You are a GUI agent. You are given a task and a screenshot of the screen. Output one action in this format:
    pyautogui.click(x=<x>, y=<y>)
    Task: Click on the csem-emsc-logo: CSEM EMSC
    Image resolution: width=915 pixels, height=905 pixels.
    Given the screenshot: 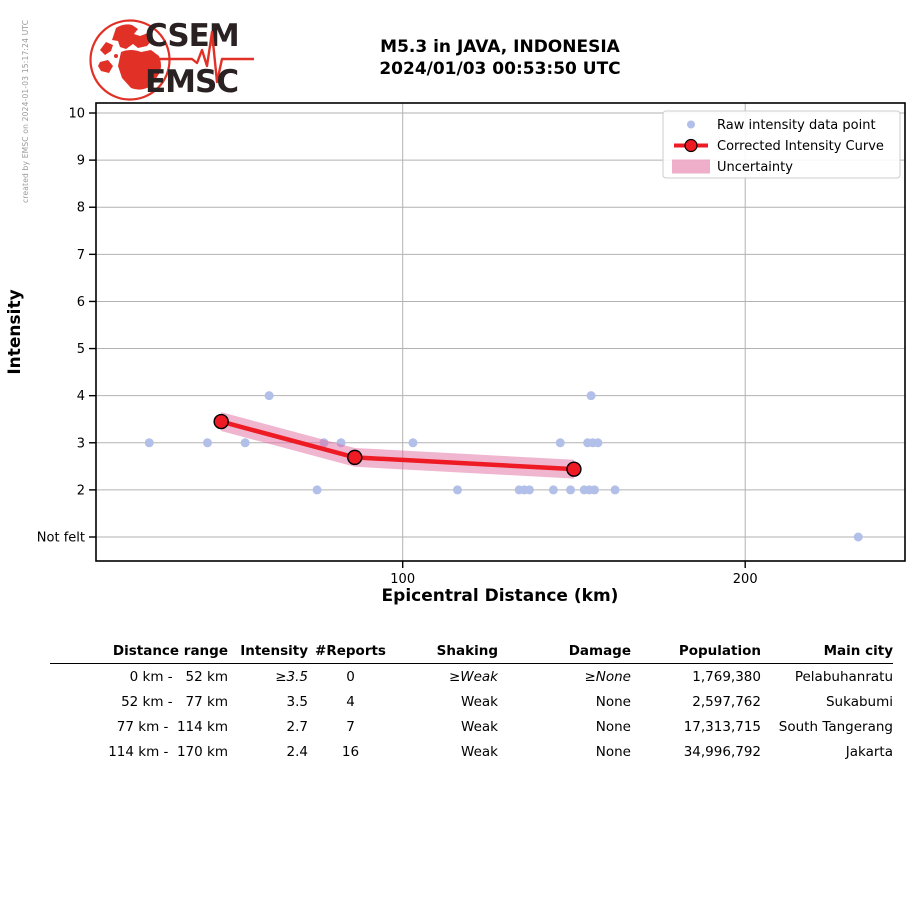 What is the action you would take?
    pyautogui.click(x=171, y=59)
    